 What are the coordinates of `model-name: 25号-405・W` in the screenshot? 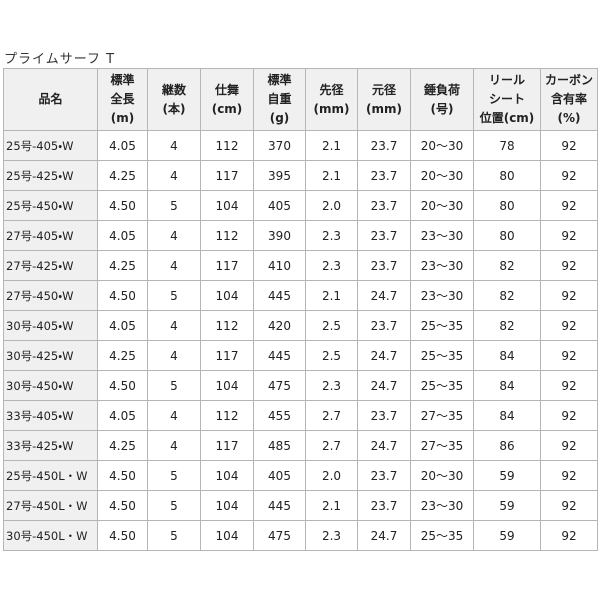 It's located at (50, 145).